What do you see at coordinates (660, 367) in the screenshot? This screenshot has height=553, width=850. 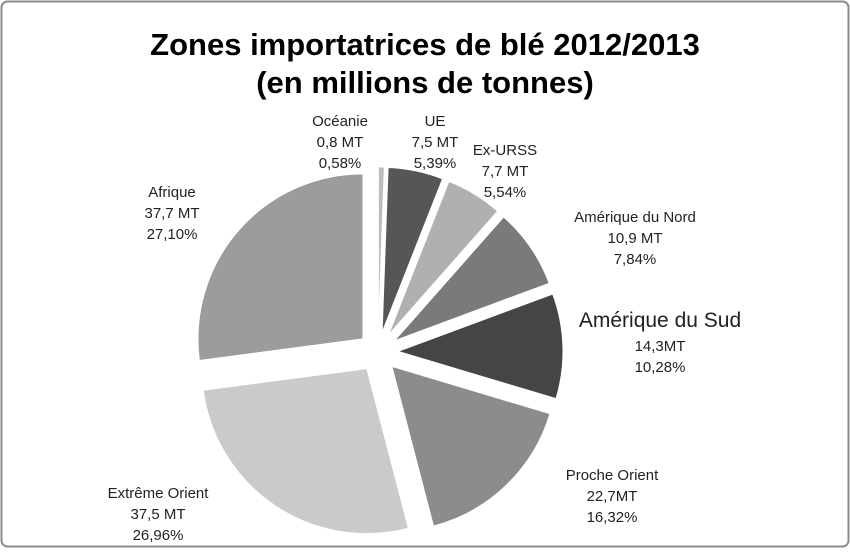 I see `slice-label-percent: 10,28%` at bounding box center [660, 367].